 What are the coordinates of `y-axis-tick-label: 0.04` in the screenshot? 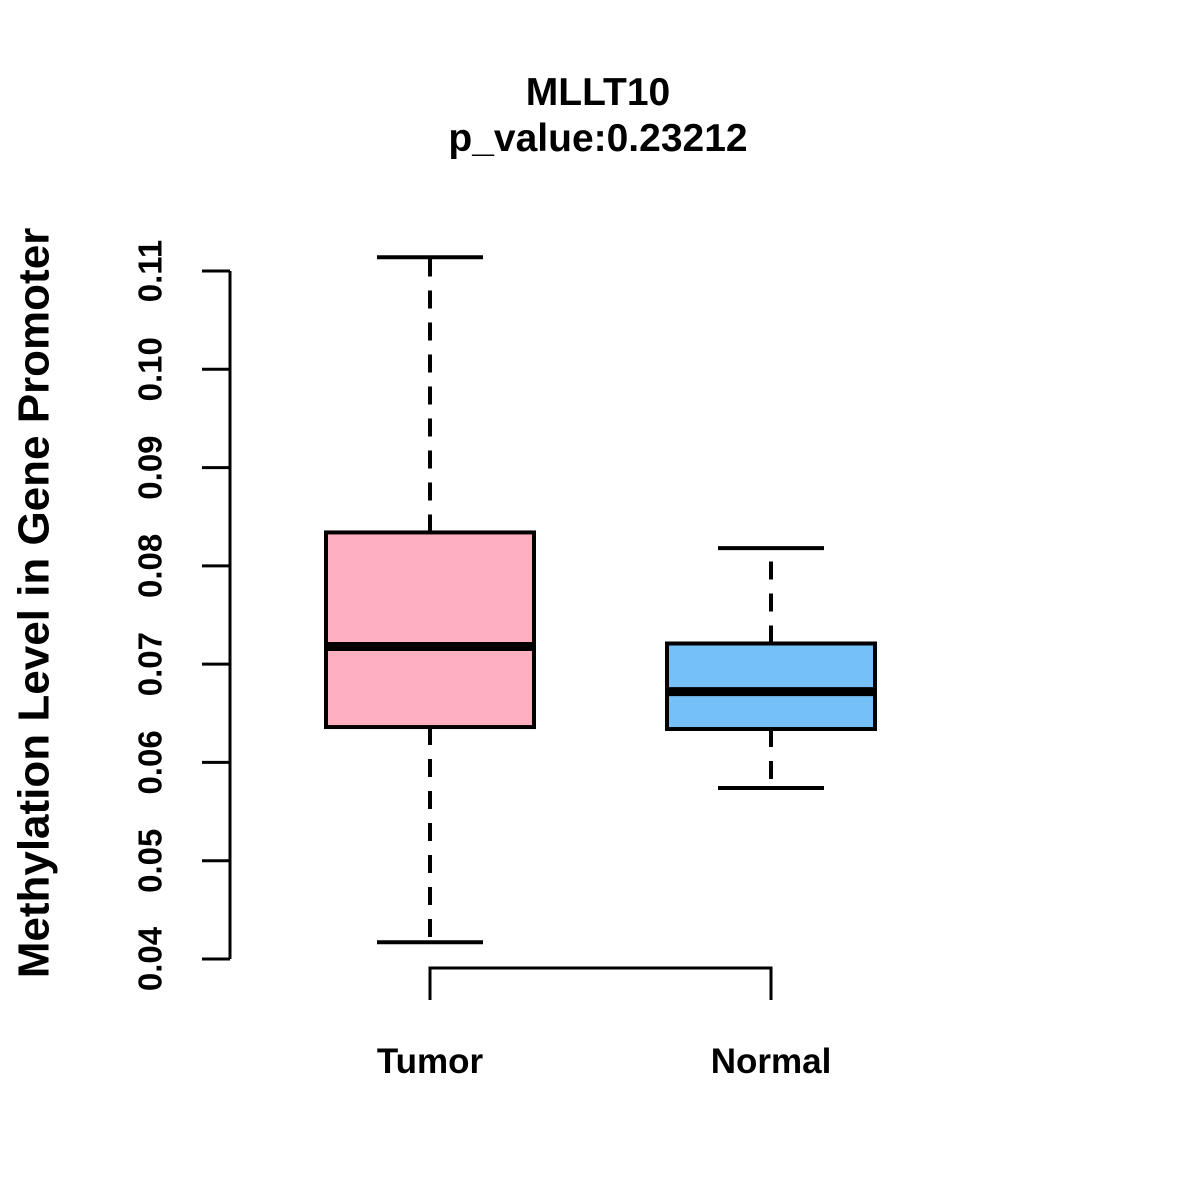 It's located at (150, 958).